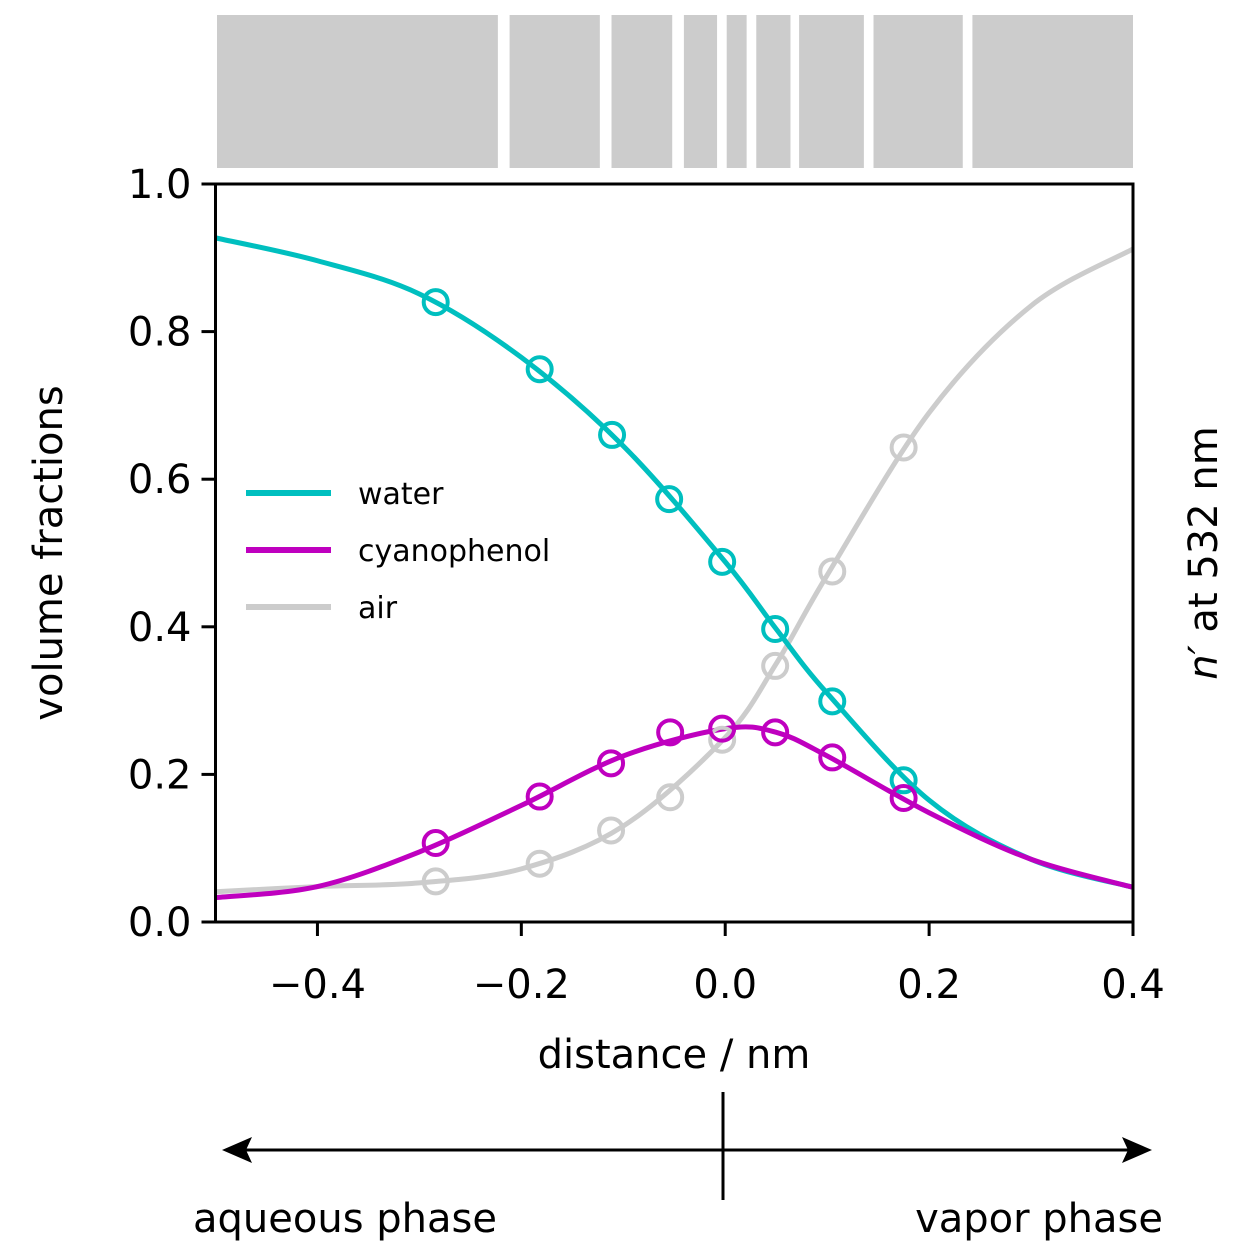 The height and width of the screenshot is (1250, 1250). Describe the element at coordinates (160, 628) in the screenshot. I see `y-tick-label: 0.4` at that location.